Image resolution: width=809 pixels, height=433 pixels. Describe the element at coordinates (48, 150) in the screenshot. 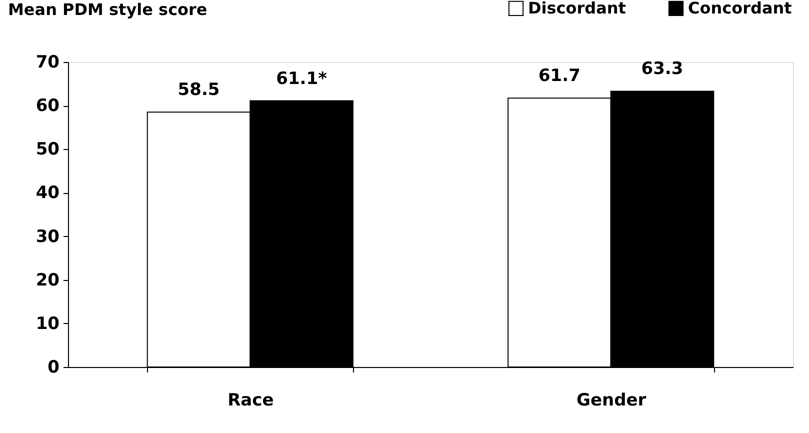

I see `y-tick-label: 50` at that location.